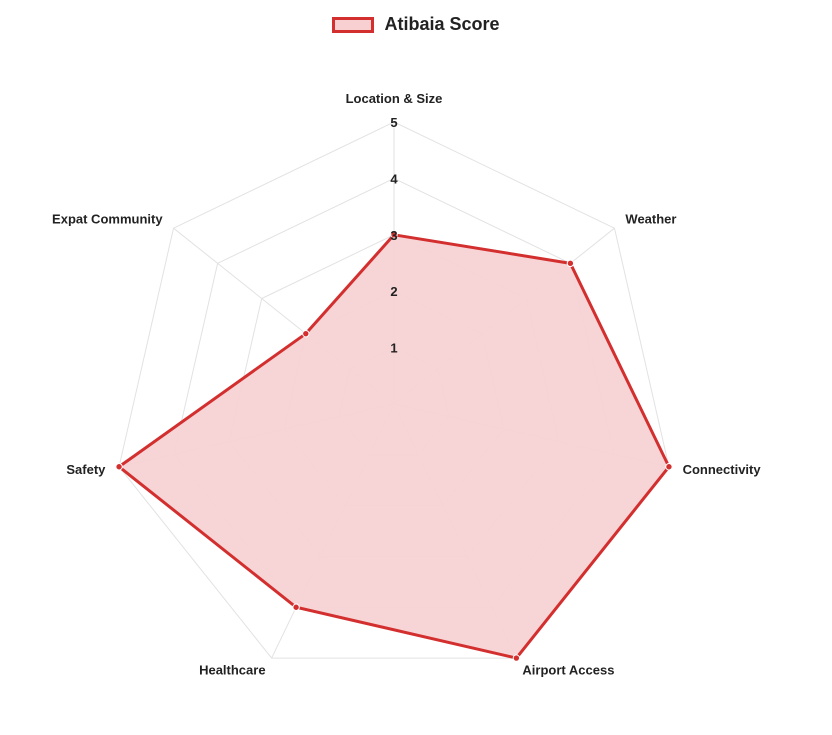 This screenshot has height=735, width=832. Describe the element at coordinates (394, 178) in the screenshot. I see `tick-label: 4` at that location.